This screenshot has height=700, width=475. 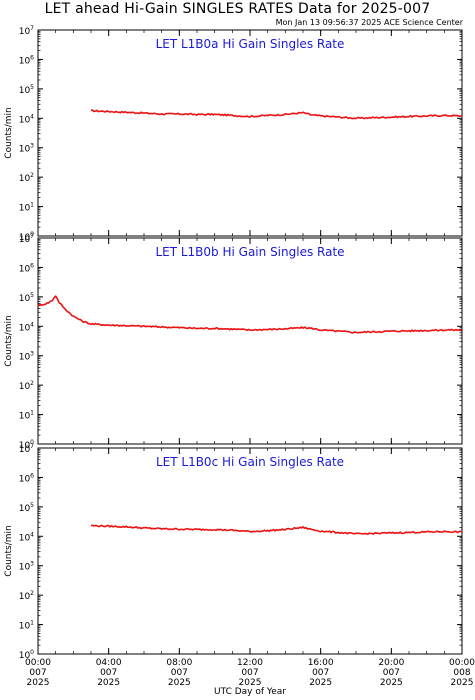 I want to click on x-tick-label-time: 20:00, so click(x=391, y=663).